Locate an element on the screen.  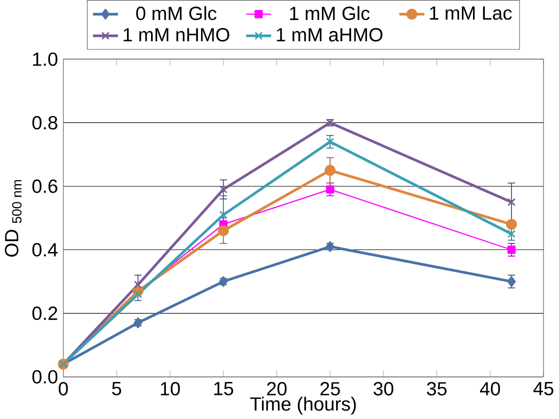
legend-label: 1 mM aHMO is located at coordinates (329, 35).